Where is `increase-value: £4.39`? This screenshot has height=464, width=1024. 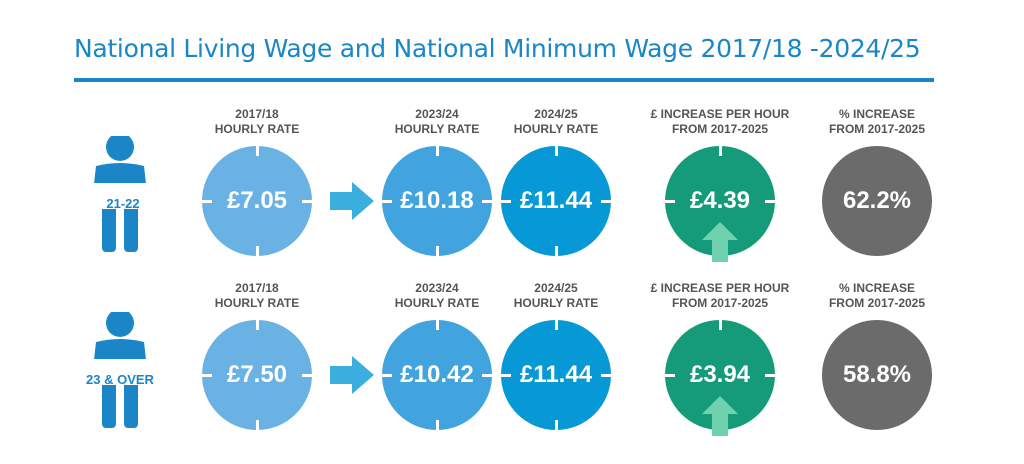
increase-value: £4.39 is located at coordinates (720, 200).